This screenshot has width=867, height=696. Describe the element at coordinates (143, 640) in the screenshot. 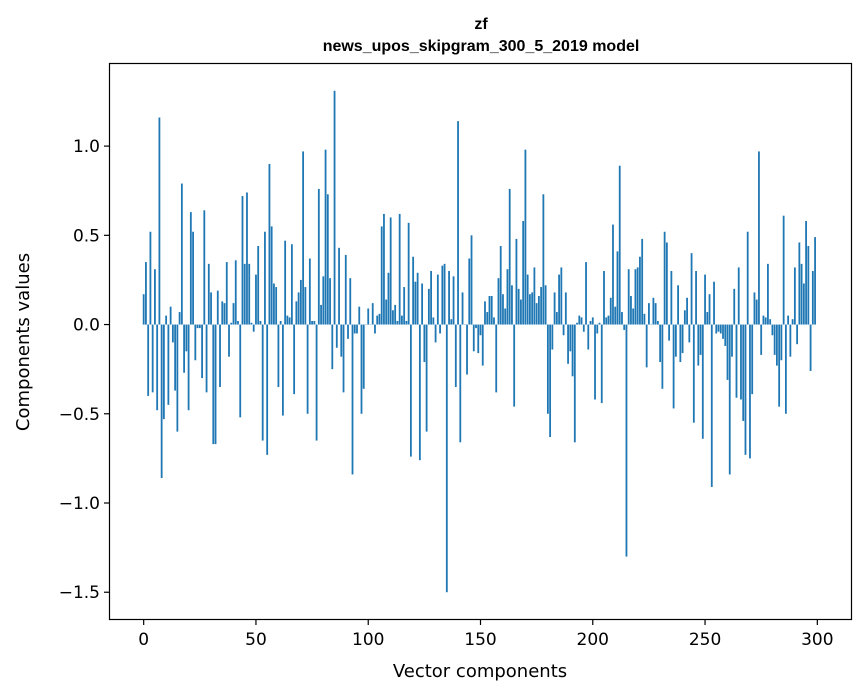

I see `x-tick-label: 0` at that location.